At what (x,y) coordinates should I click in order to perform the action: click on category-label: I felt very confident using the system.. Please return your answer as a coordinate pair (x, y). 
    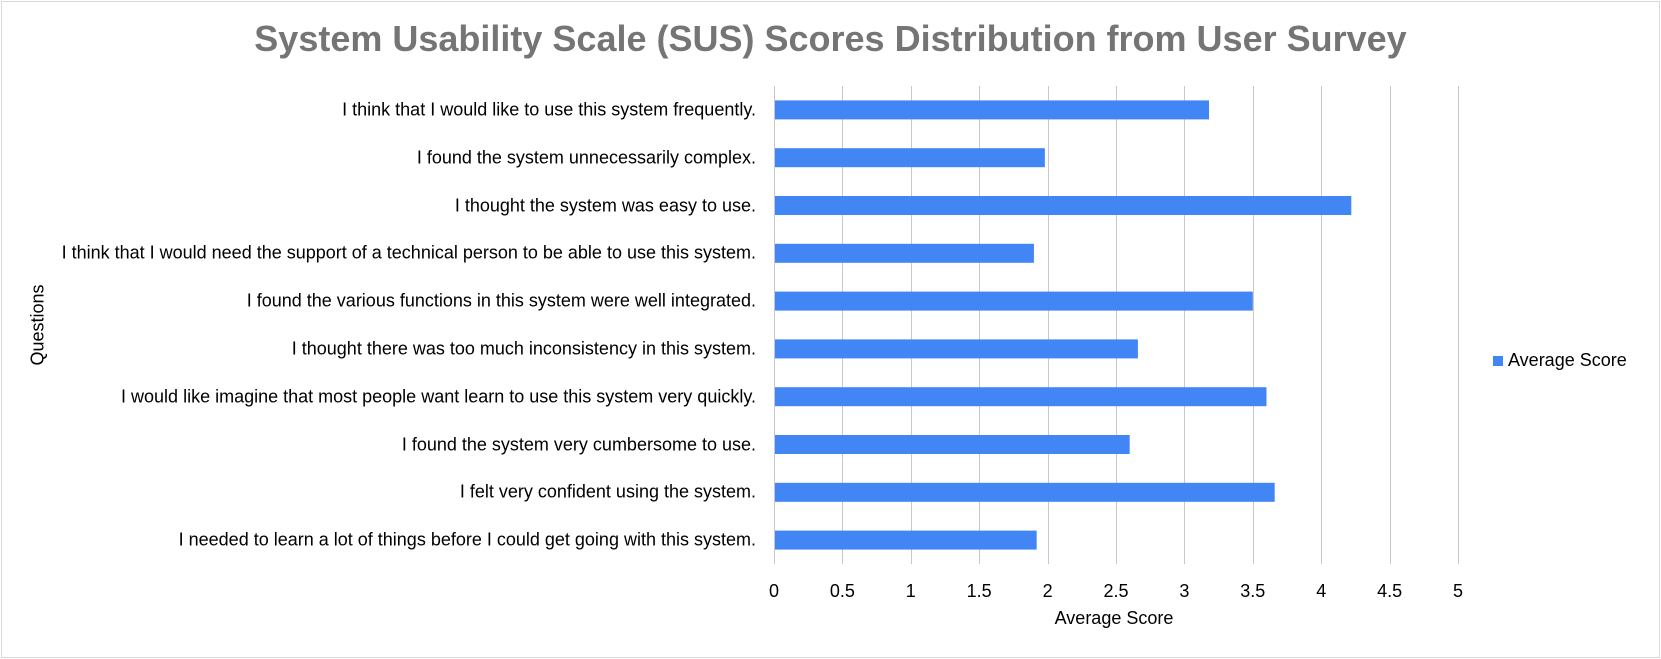
    Looking at the image, I should click on (607, 491).